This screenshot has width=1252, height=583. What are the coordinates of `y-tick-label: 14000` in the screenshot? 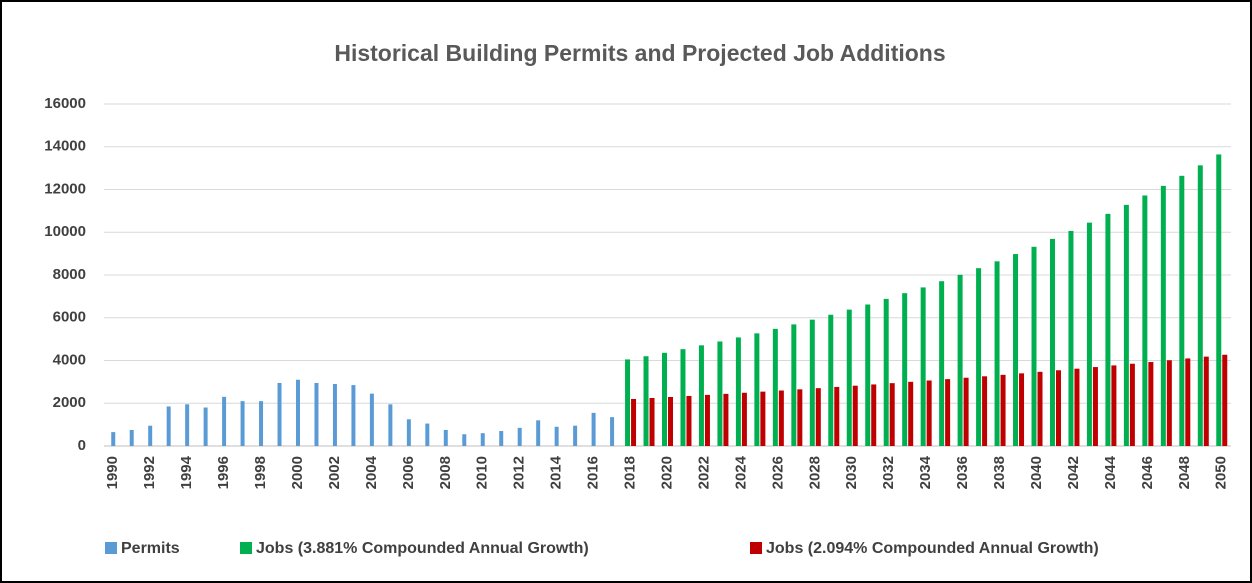 It's located at (65, 146).